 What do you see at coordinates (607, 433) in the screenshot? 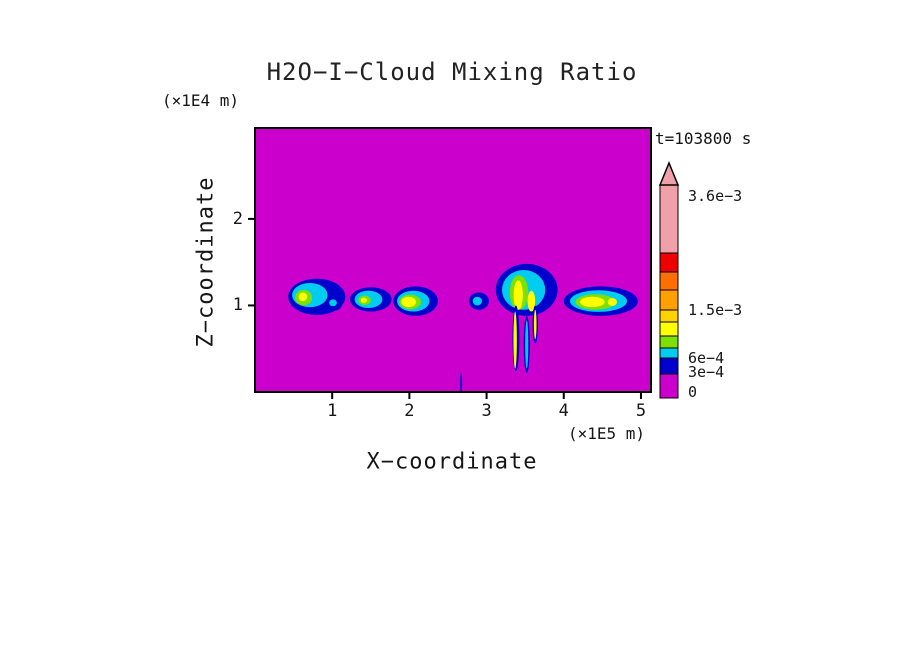
I see `x-axis-unit-label: (×1E5 m)` at bounding box center [607, 433].